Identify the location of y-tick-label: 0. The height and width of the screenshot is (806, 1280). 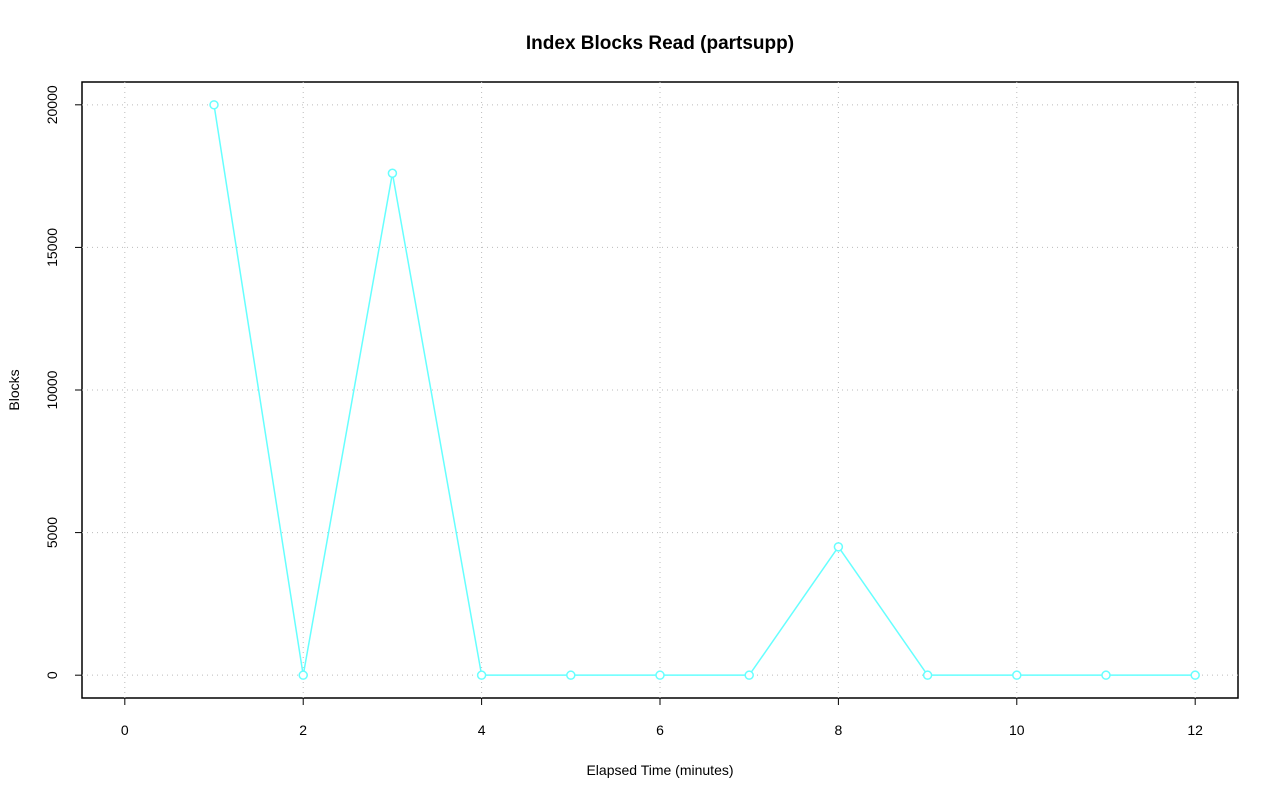
(52, 675).